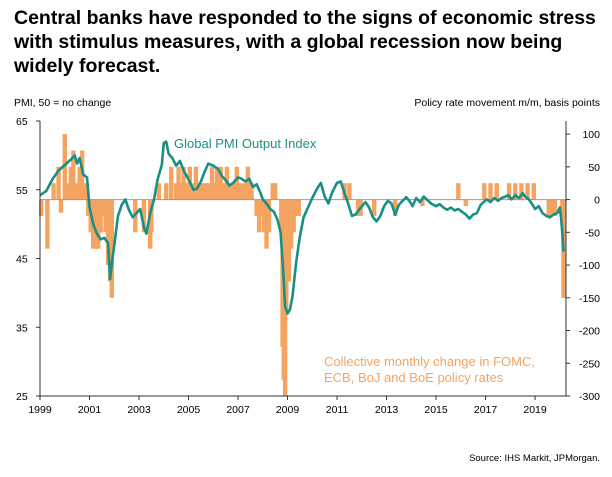 The image size is (612, 477). Describe the element at coordinates (22, 260) in the screenshot. I see `left-tick-label: 45` at that location.